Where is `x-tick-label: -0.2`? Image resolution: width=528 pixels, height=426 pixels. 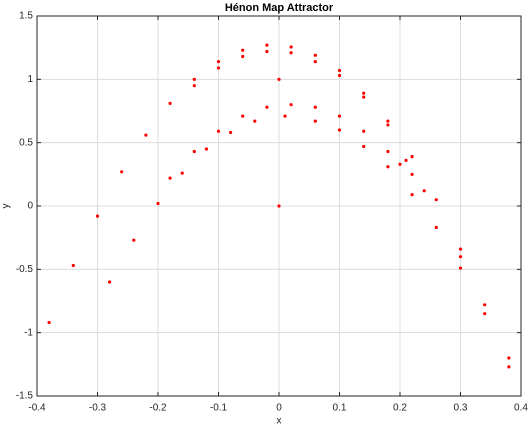
x-tick-label: -0.2 is located at coordinates (158, 408).